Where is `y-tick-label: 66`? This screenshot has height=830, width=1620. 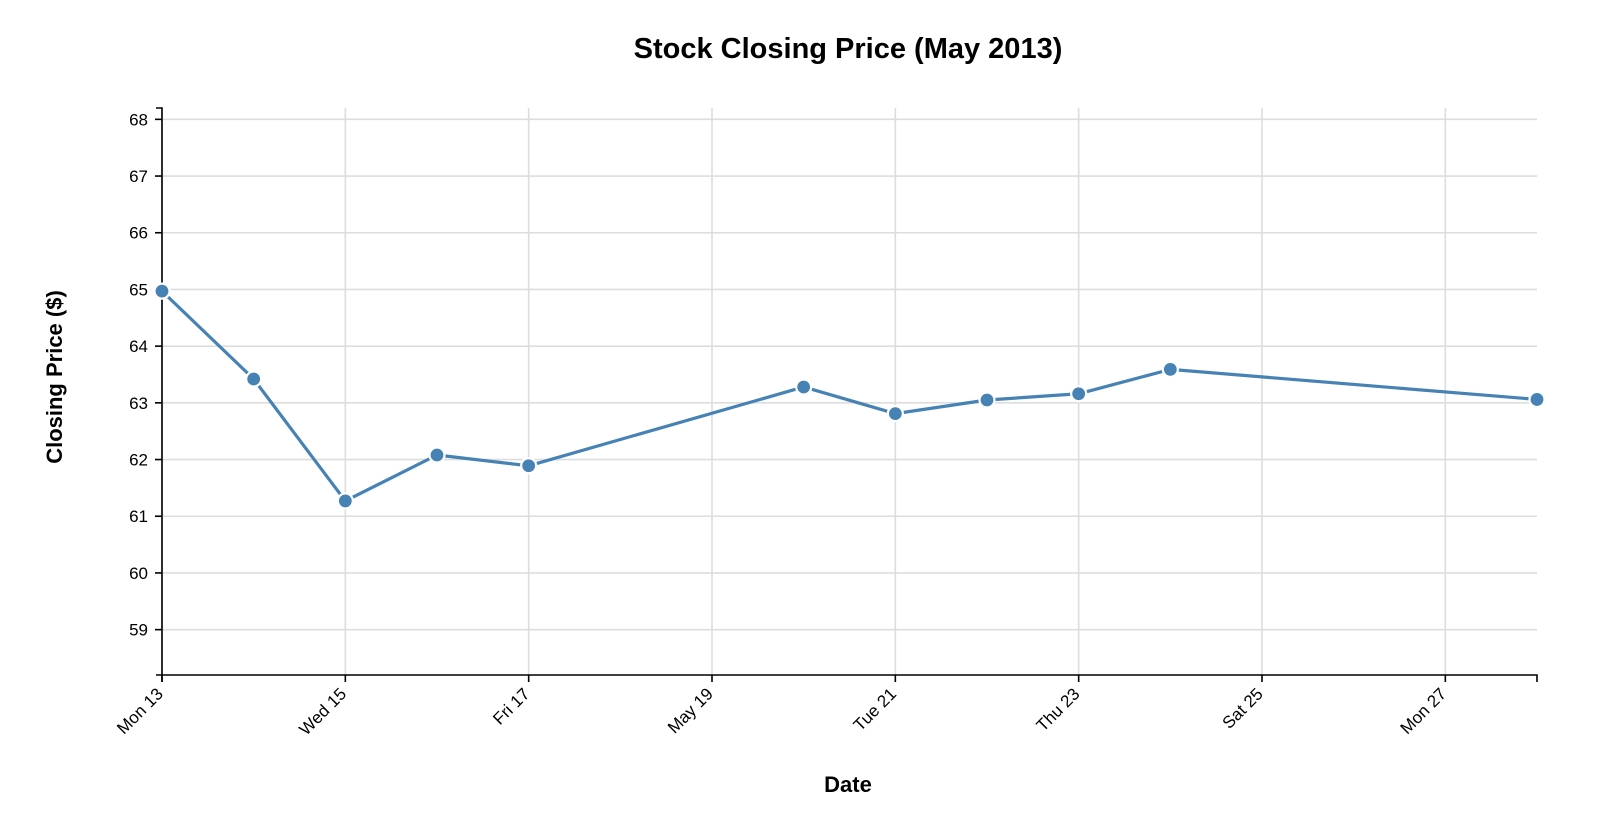
y-tick-label: 66 is located at coordinates (138, 233).